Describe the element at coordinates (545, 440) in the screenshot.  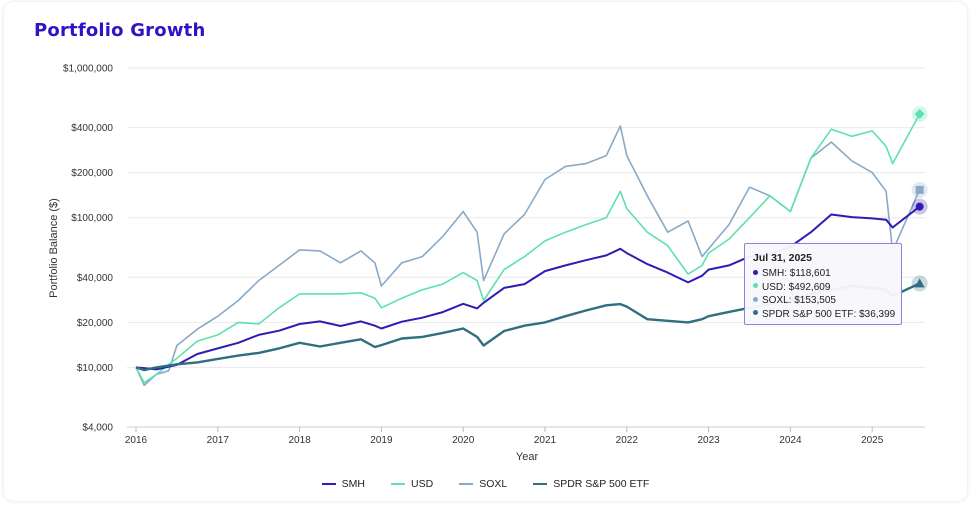
I see `x-tick-label: 2021` at that location.